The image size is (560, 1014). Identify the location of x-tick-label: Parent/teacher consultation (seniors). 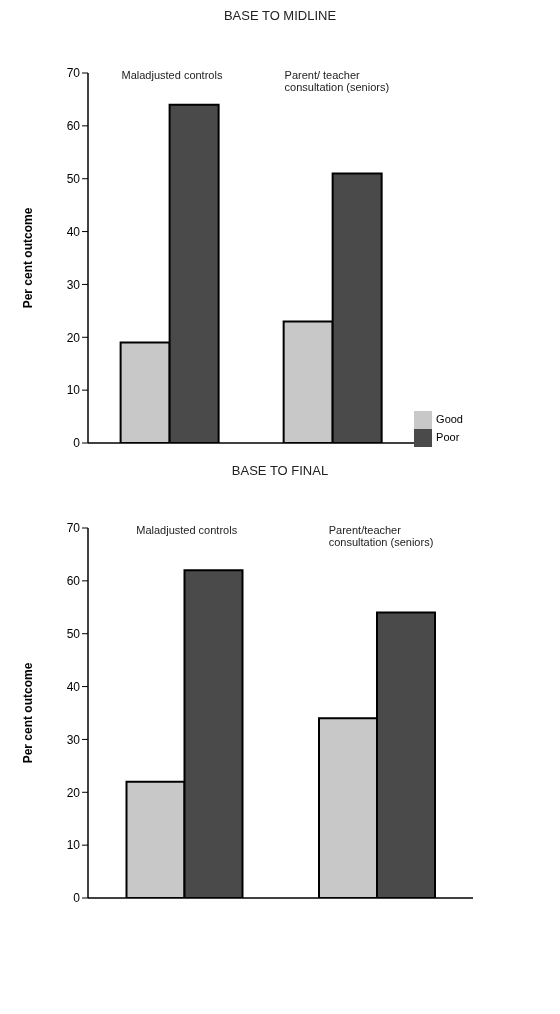
(381, 536).